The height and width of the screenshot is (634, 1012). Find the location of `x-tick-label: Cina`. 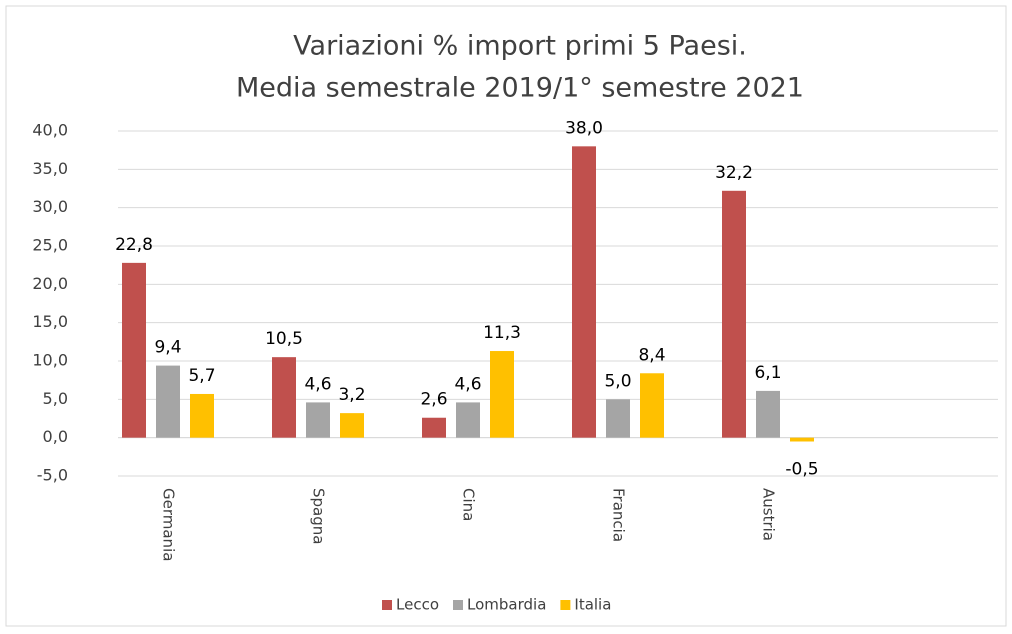

x-tick-label: Cina is located at coordinates (469, 504).